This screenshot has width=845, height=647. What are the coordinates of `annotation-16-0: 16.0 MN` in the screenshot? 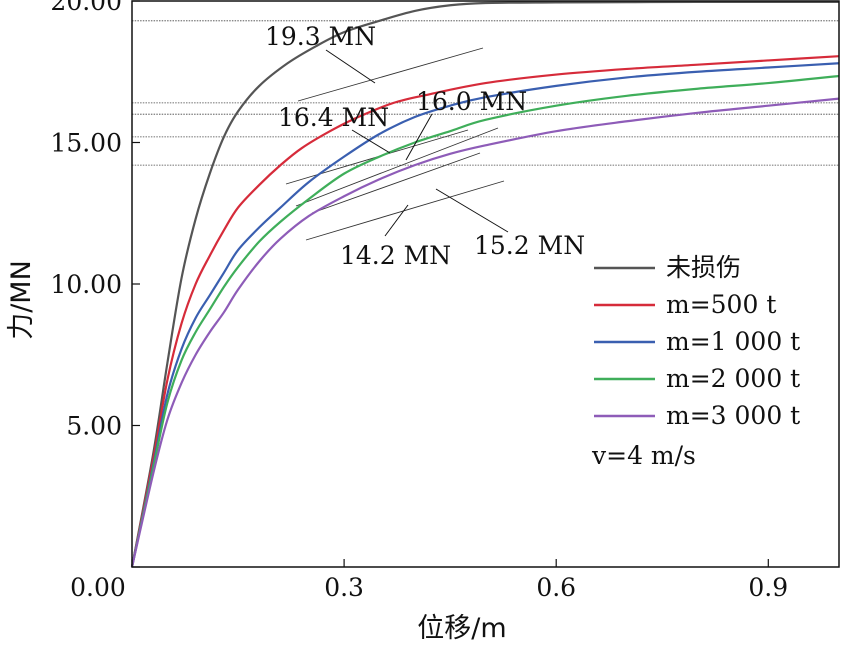 It's located at (471, 101).